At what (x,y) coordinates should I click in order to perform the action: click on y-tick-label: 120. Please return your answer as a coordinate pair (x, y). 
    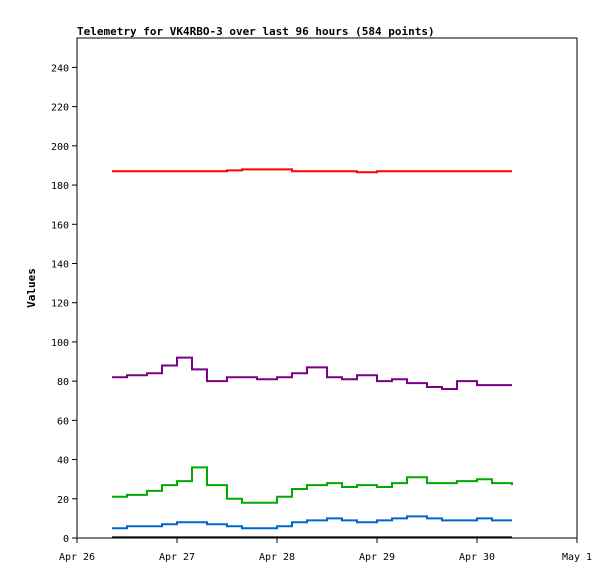
    Looking at the image, I should click on (60, 304).